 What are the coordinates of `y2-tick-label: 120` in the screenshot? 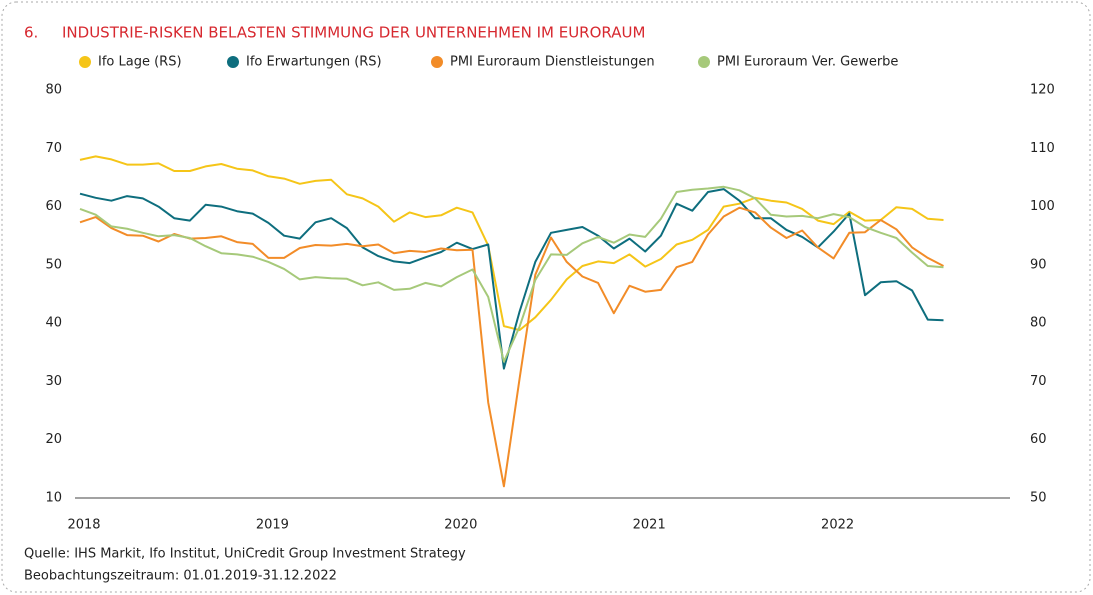 It's located at (1042, 90).